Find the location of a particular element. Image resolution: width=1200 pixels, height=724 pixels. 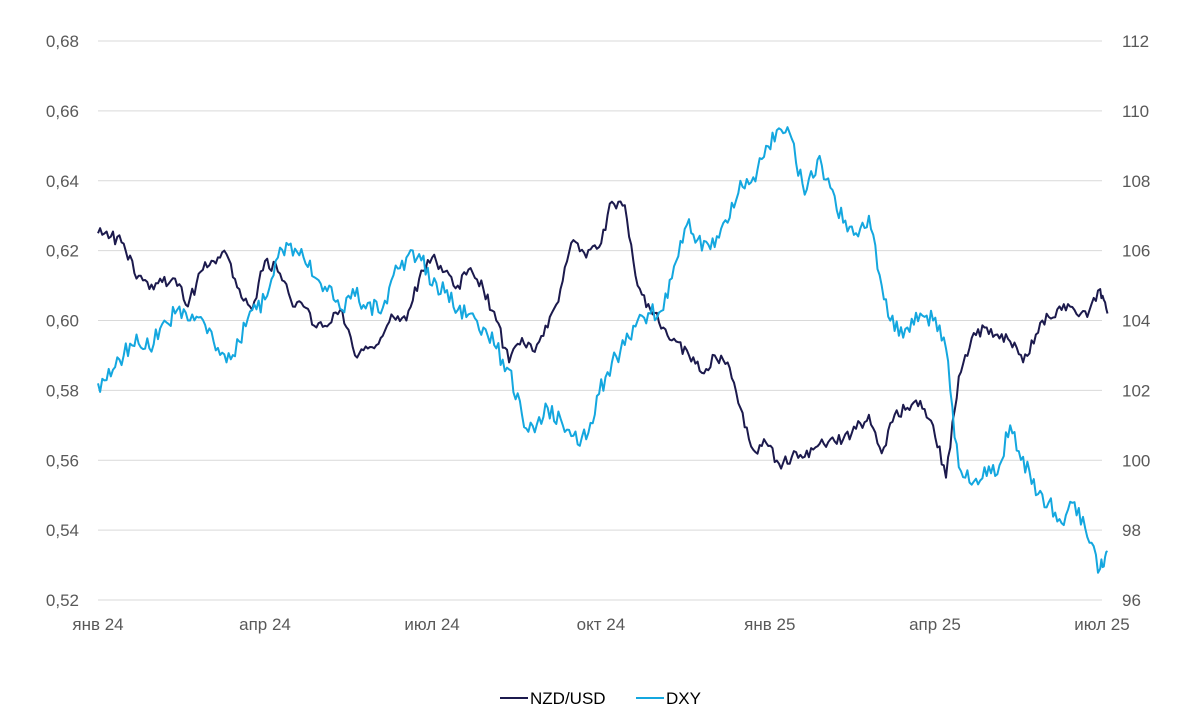

y-right-tick-label: 112 is located at coordinates (1135, 41).